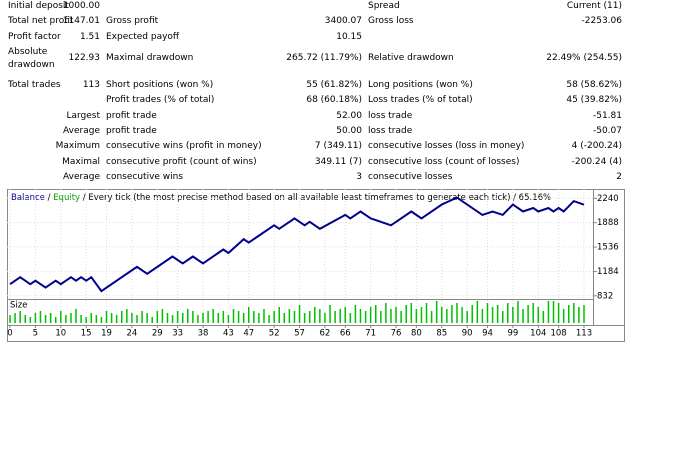 This screenshot has height=462, width=700. Describe the element at coordinates (81, 6) in the screenshot. I see `value-cell: 1000.00` at that location.